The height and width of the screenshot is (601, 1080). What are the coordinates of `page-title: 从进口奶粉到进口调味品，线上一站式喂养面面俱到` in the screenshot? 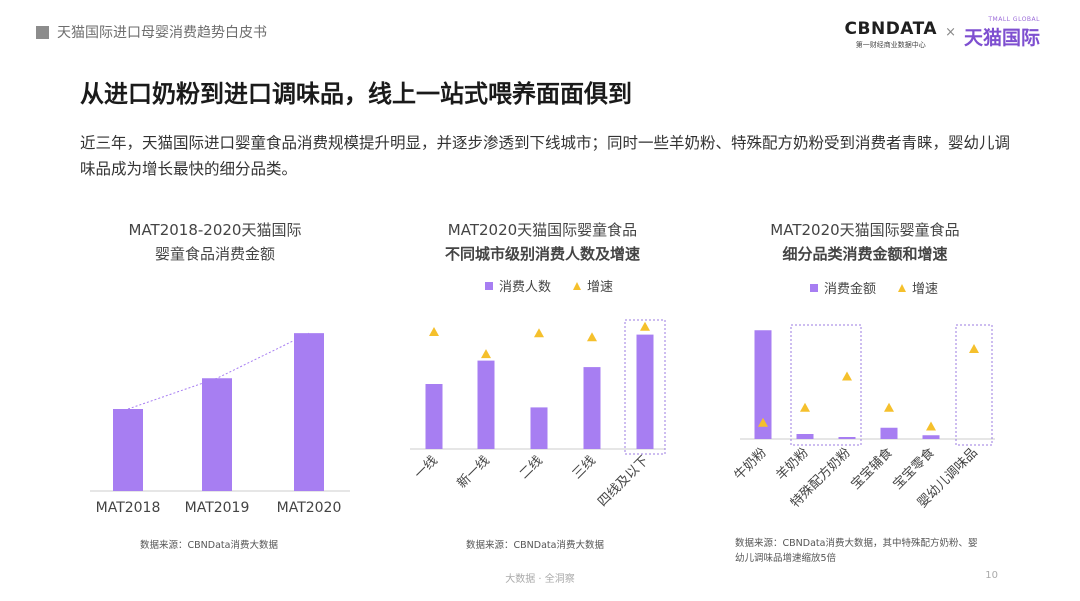 It's located at (356, 94).